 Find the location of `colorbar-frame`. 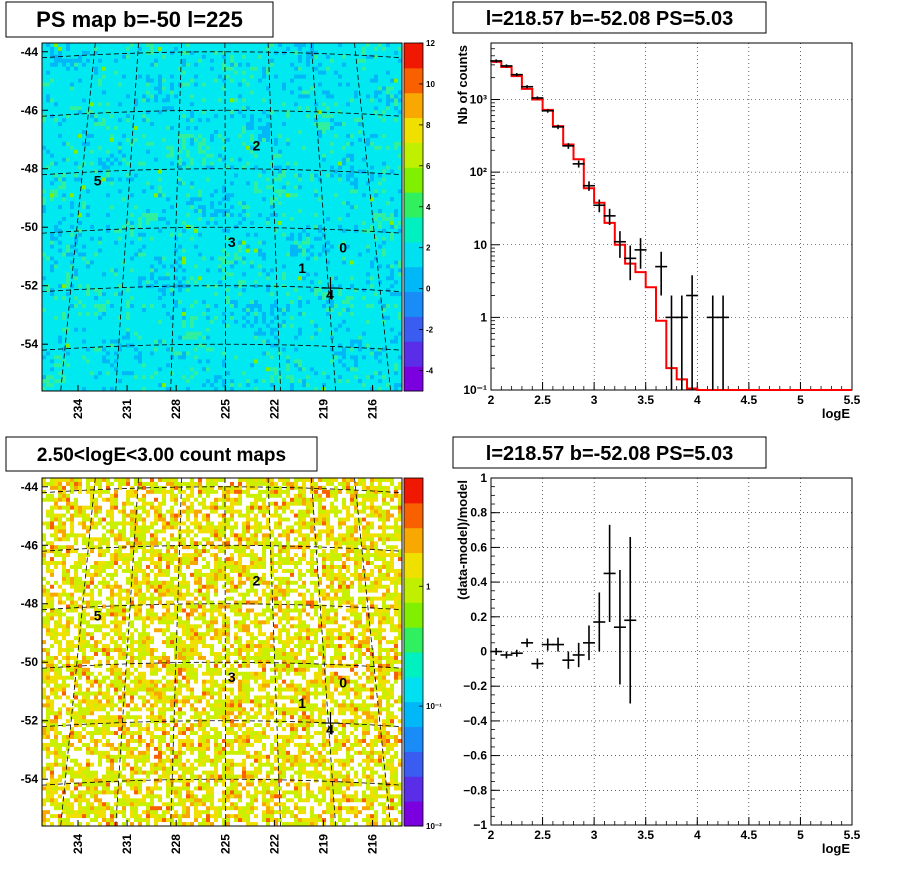

colorbar-frame is located at coordinates (413, 217).